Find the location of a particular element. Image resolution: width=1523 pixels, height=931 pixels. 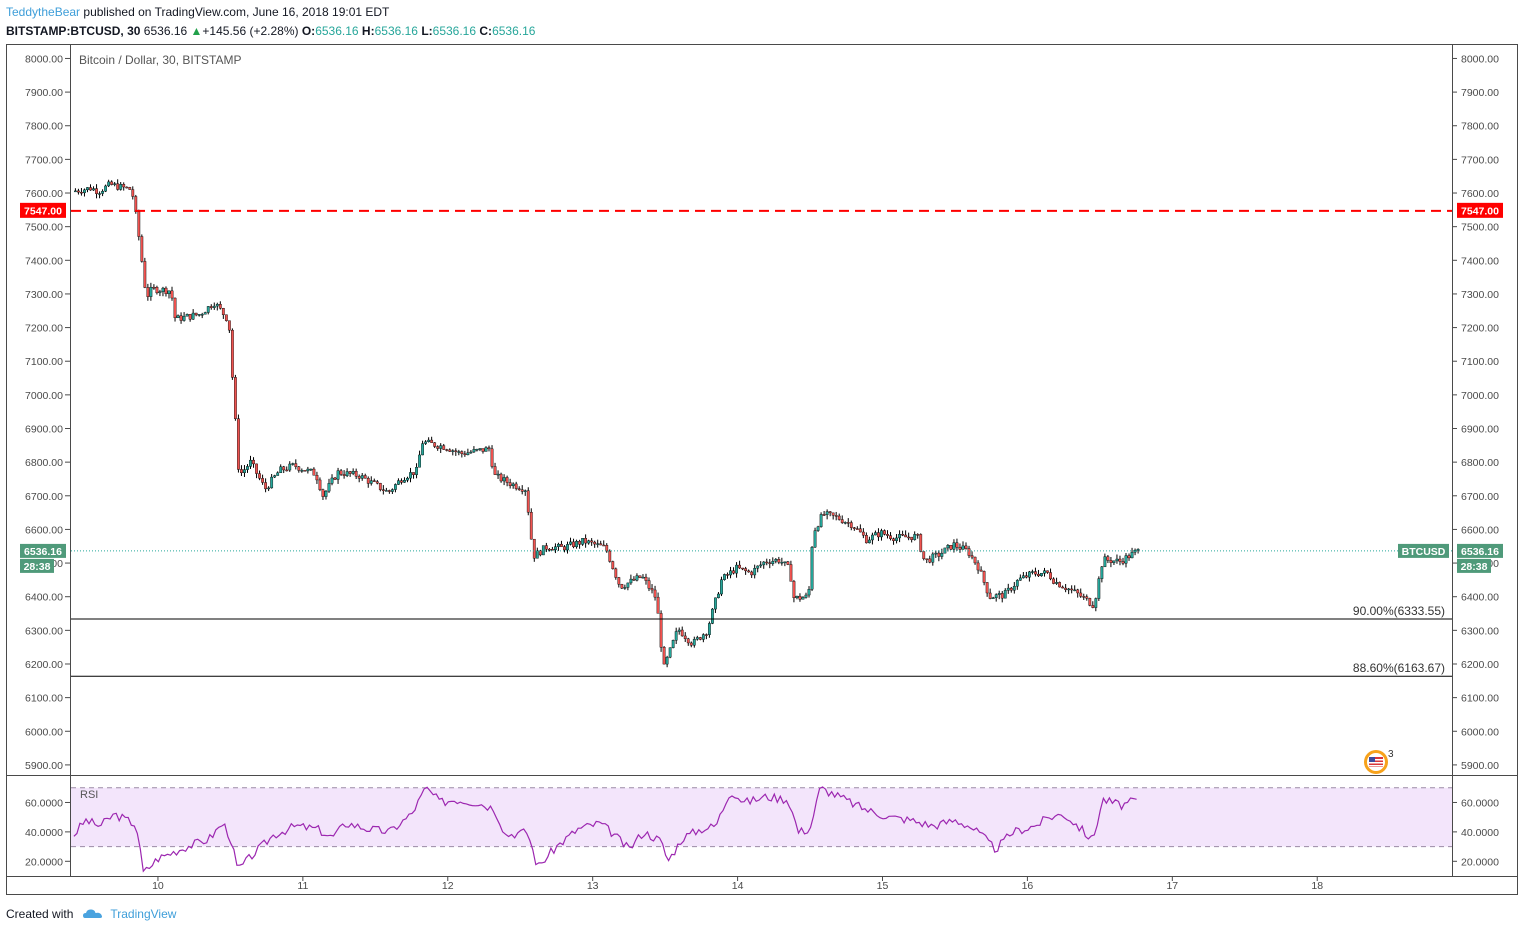

y-tick-label-right: 6400.00 is located at coordinates (1480, 598).